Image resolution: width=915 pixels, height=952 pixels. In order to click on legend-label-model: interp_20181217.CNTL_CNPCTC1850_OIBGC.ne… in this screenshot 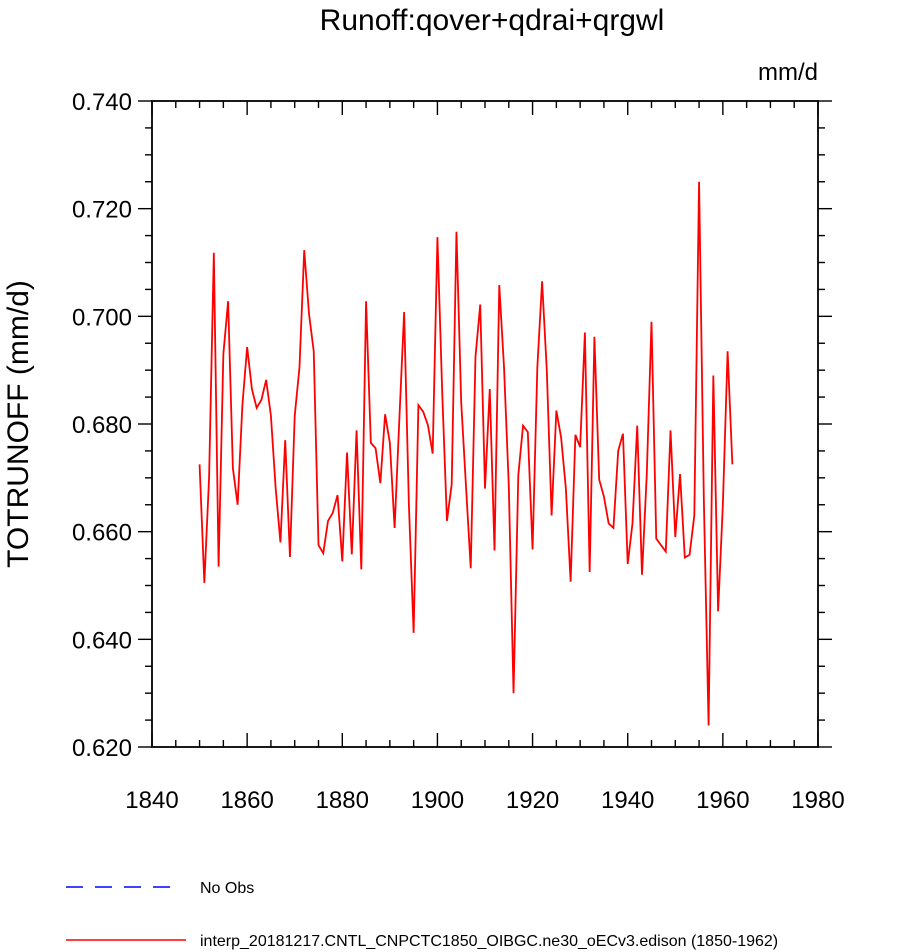, I will do `click(489, 941)`.